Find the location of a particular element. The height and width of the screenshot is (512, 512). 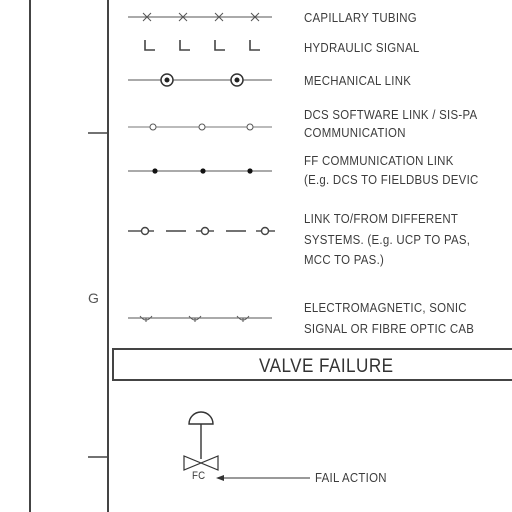

fail-action-callout: FAIL ACTION is located at coordinates (351, 477).